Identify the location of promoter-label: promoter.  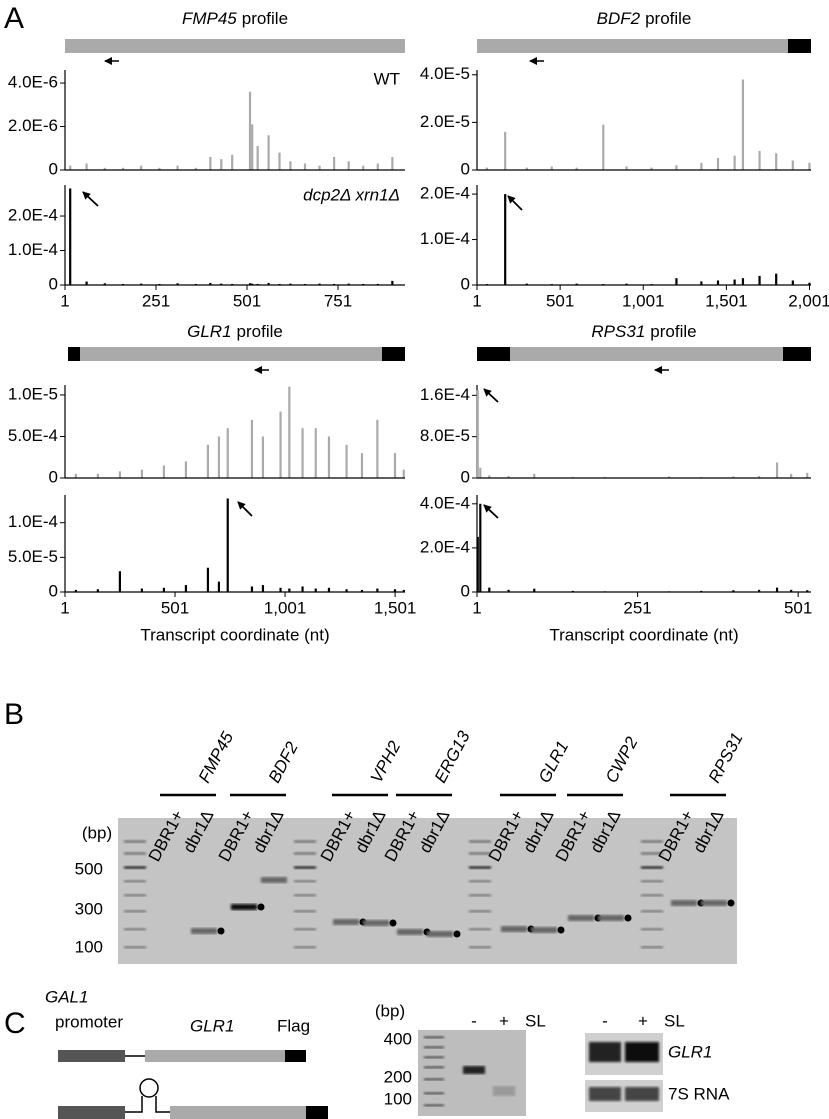
(89, 1021).